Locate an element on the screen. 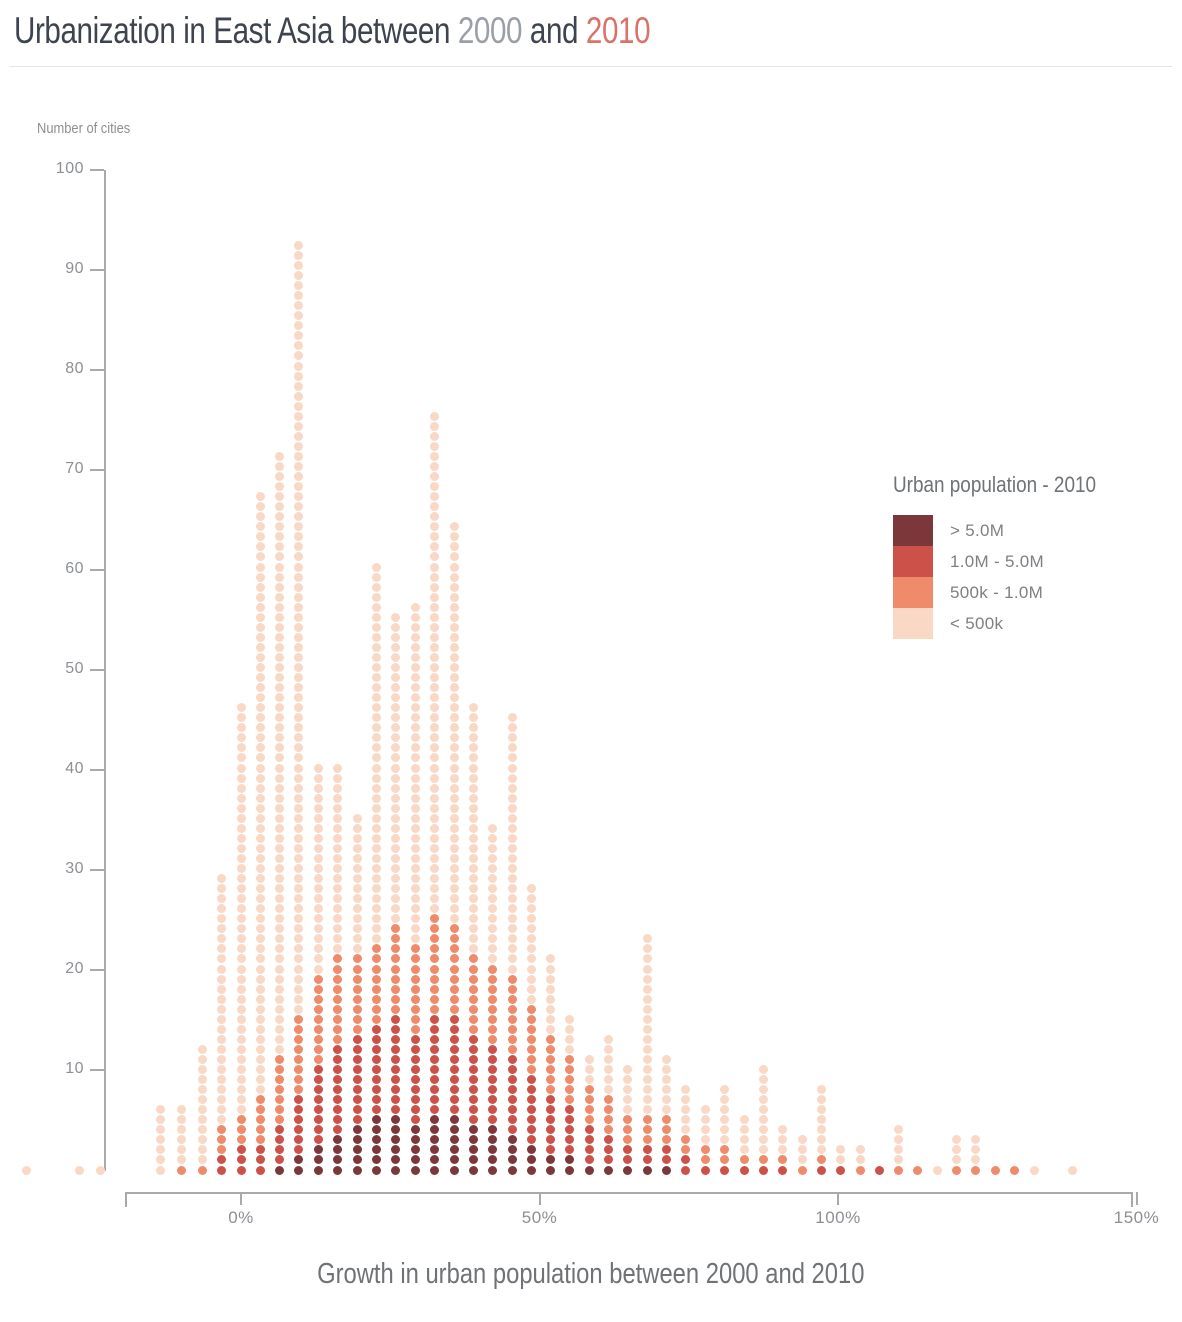 This screenshot has height=1322, width=1182. legend-item-label: > 5.0M is located at coordinates (977, 530).